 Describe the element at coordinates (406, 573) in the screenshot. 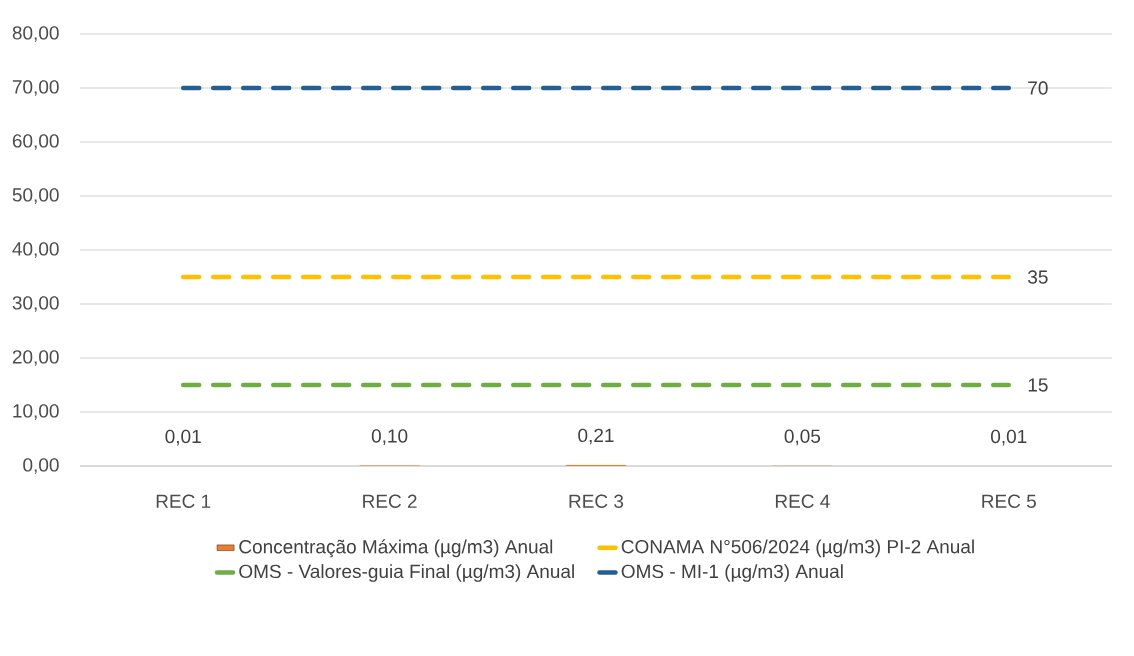

I see `legend-label: OMS - Valores-guia Final (µg/m3) Anual` at that location.